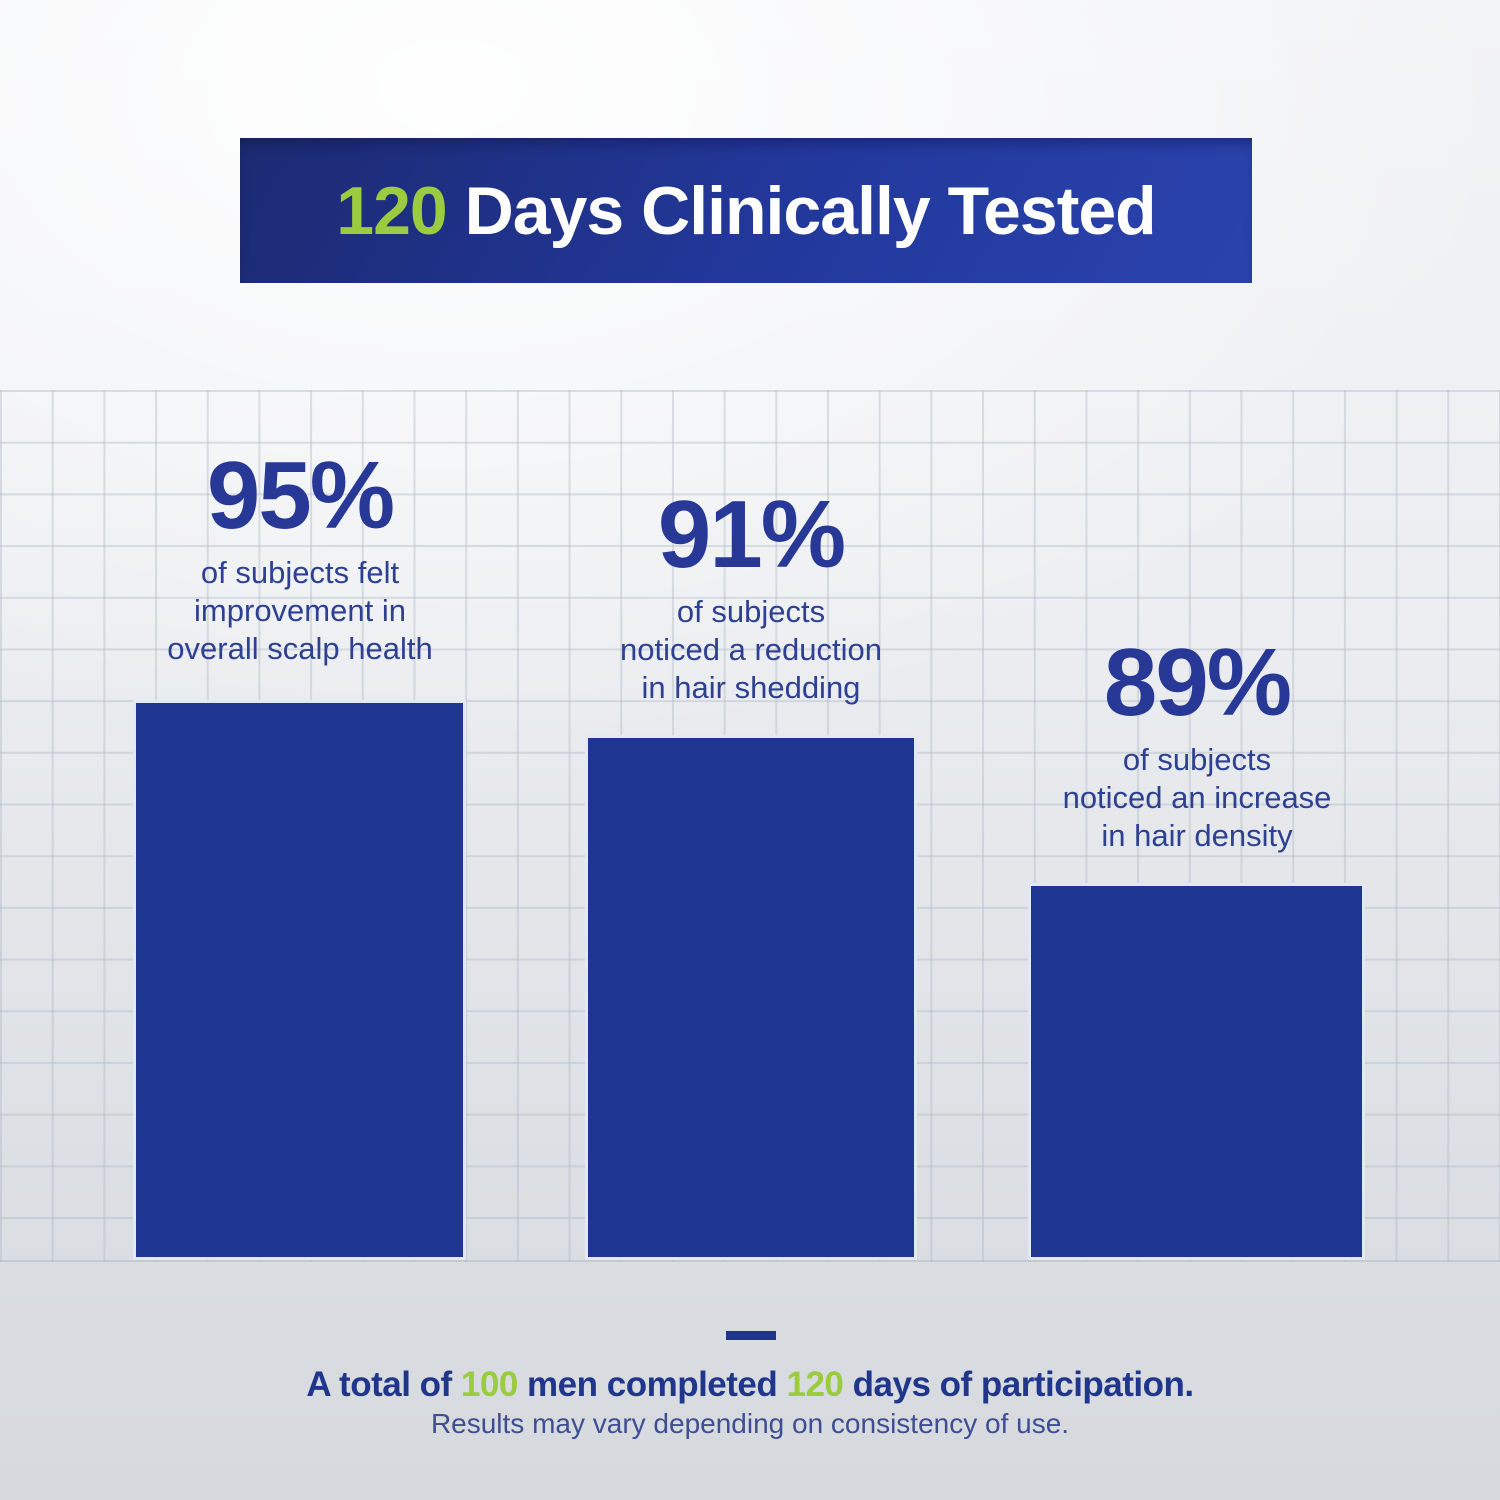  Describe the element at coordinates (299, 980) in the screenshot. I see `bar-scalp-health-improvement` at that location.